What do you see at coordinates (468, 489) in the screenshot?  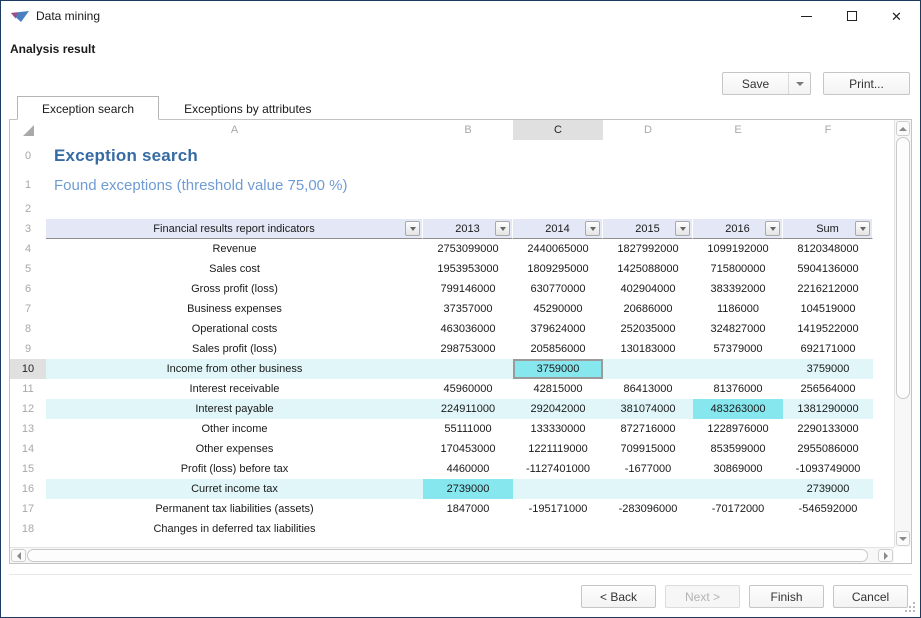 I see `cell-value: 2739000` at bounding box center [468, 489].